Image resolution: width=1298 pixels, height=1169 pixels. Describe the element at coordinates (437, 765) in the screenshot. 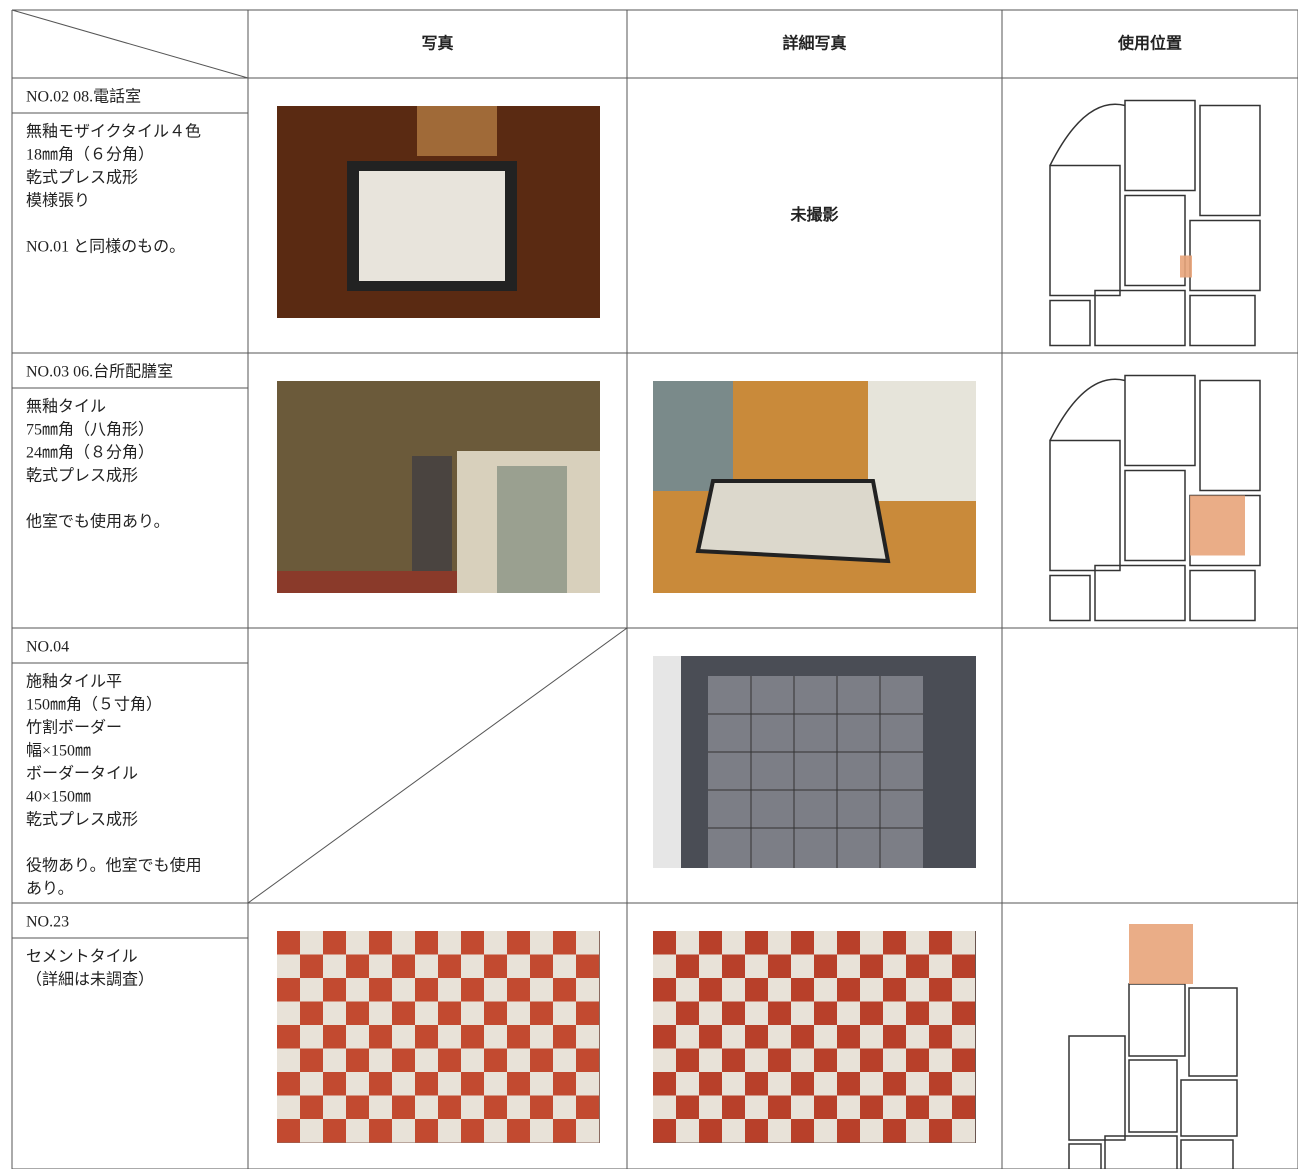

I see `diagonal` at that location.